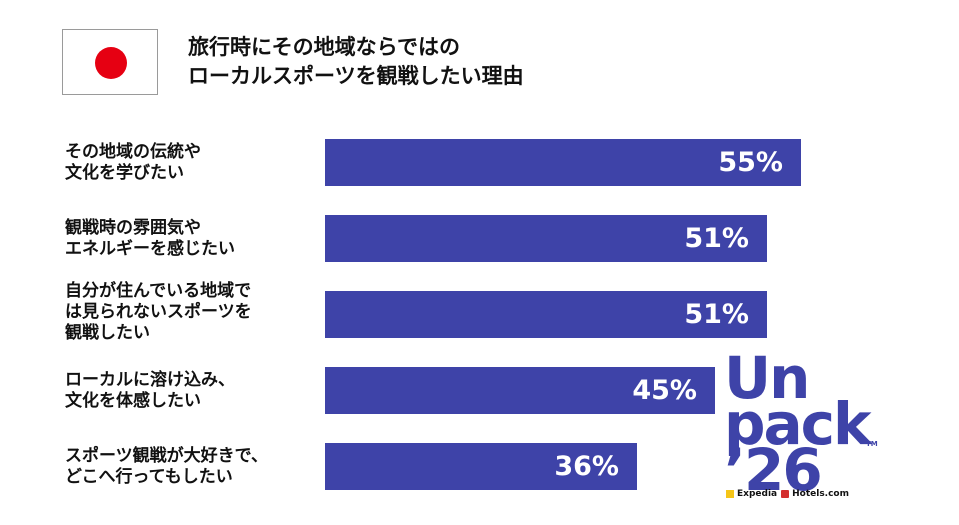 This screenshot has width=959, height=525. Describe the element at coordinates (133, 227) in the screenshot. I see `category-label-line: 観戦時の雰囲気や` at that location.